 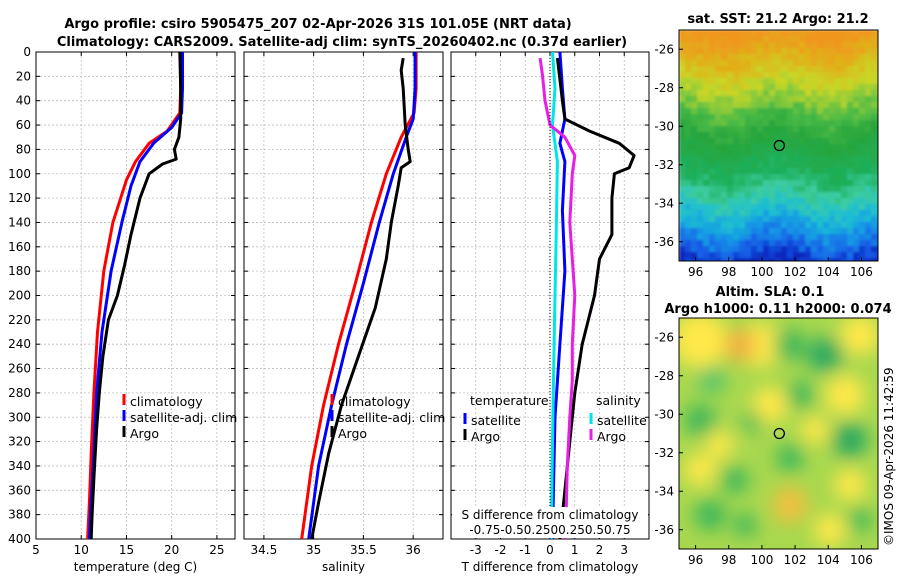 I want to click on x-tick-label: 102, so click(x=795, y=560).